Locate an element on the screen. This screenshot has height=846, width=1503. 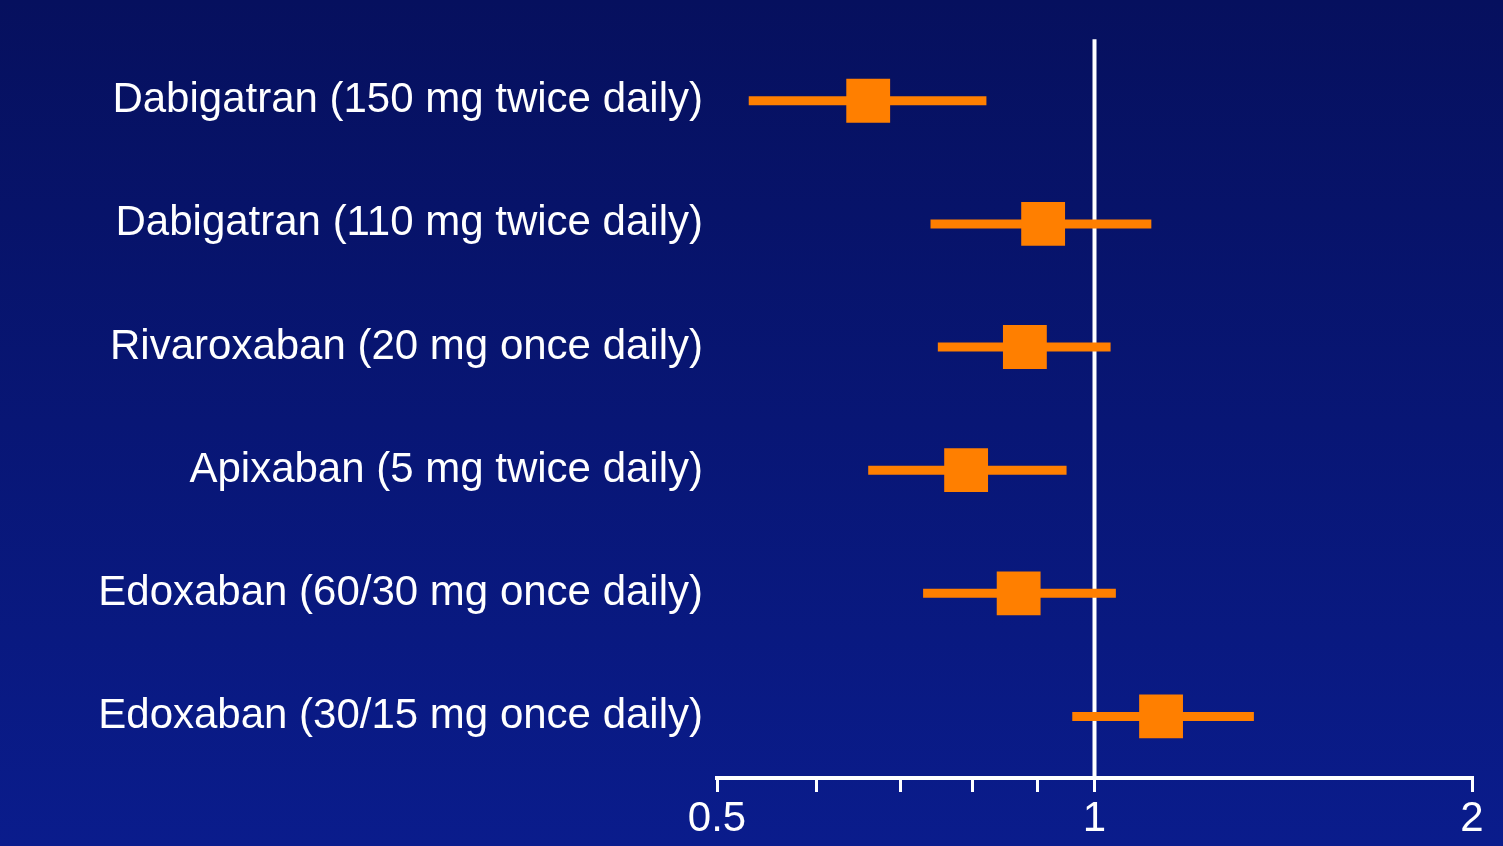
x-tick-label: 2 is located at coordinates (1472, 816).